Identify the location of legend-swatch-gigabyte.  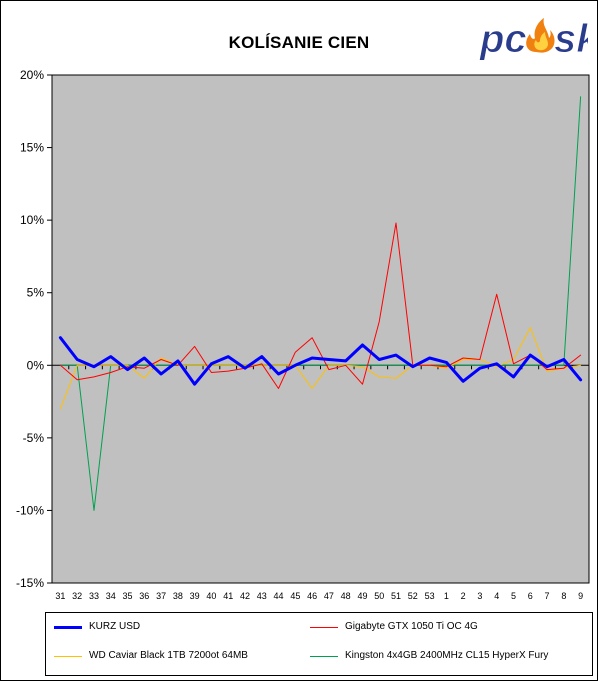
(324, 627).